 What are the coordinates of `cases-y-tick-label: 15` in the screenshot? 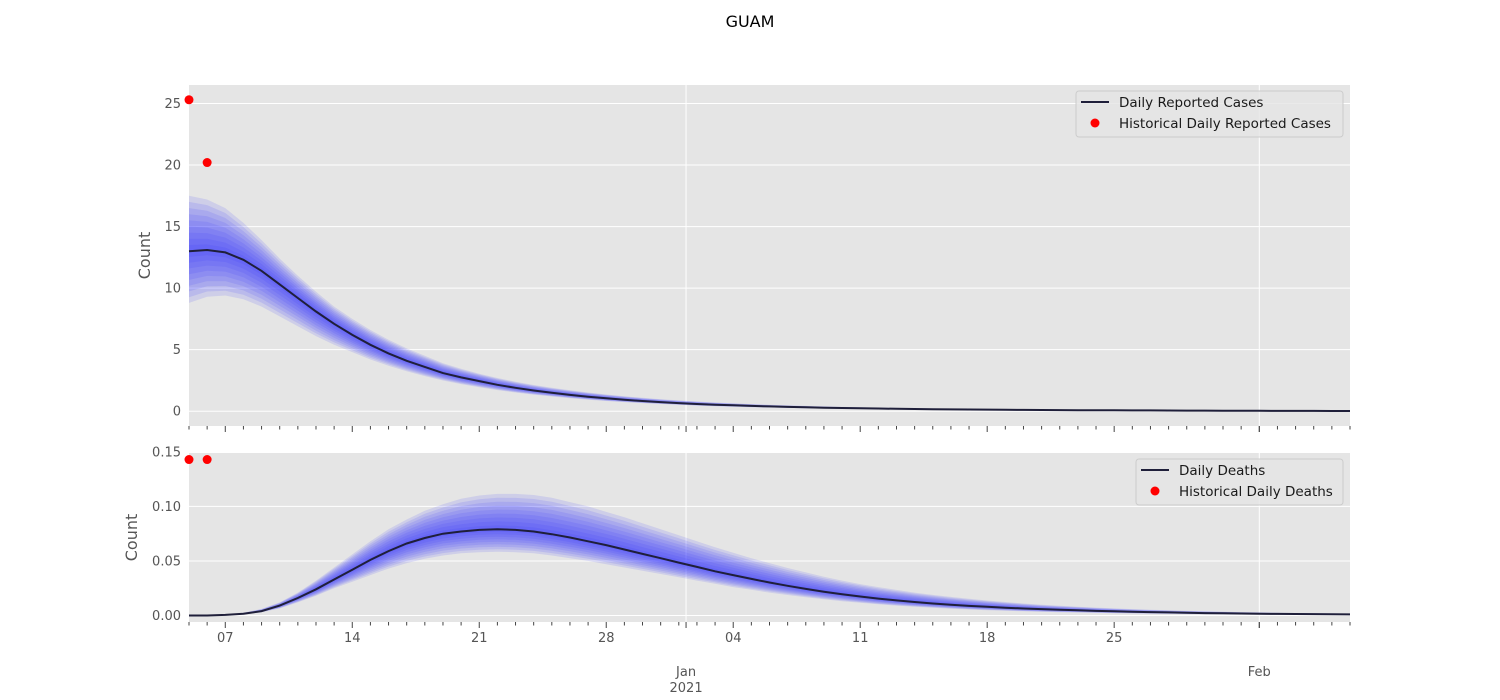 It's located at (172, 227).